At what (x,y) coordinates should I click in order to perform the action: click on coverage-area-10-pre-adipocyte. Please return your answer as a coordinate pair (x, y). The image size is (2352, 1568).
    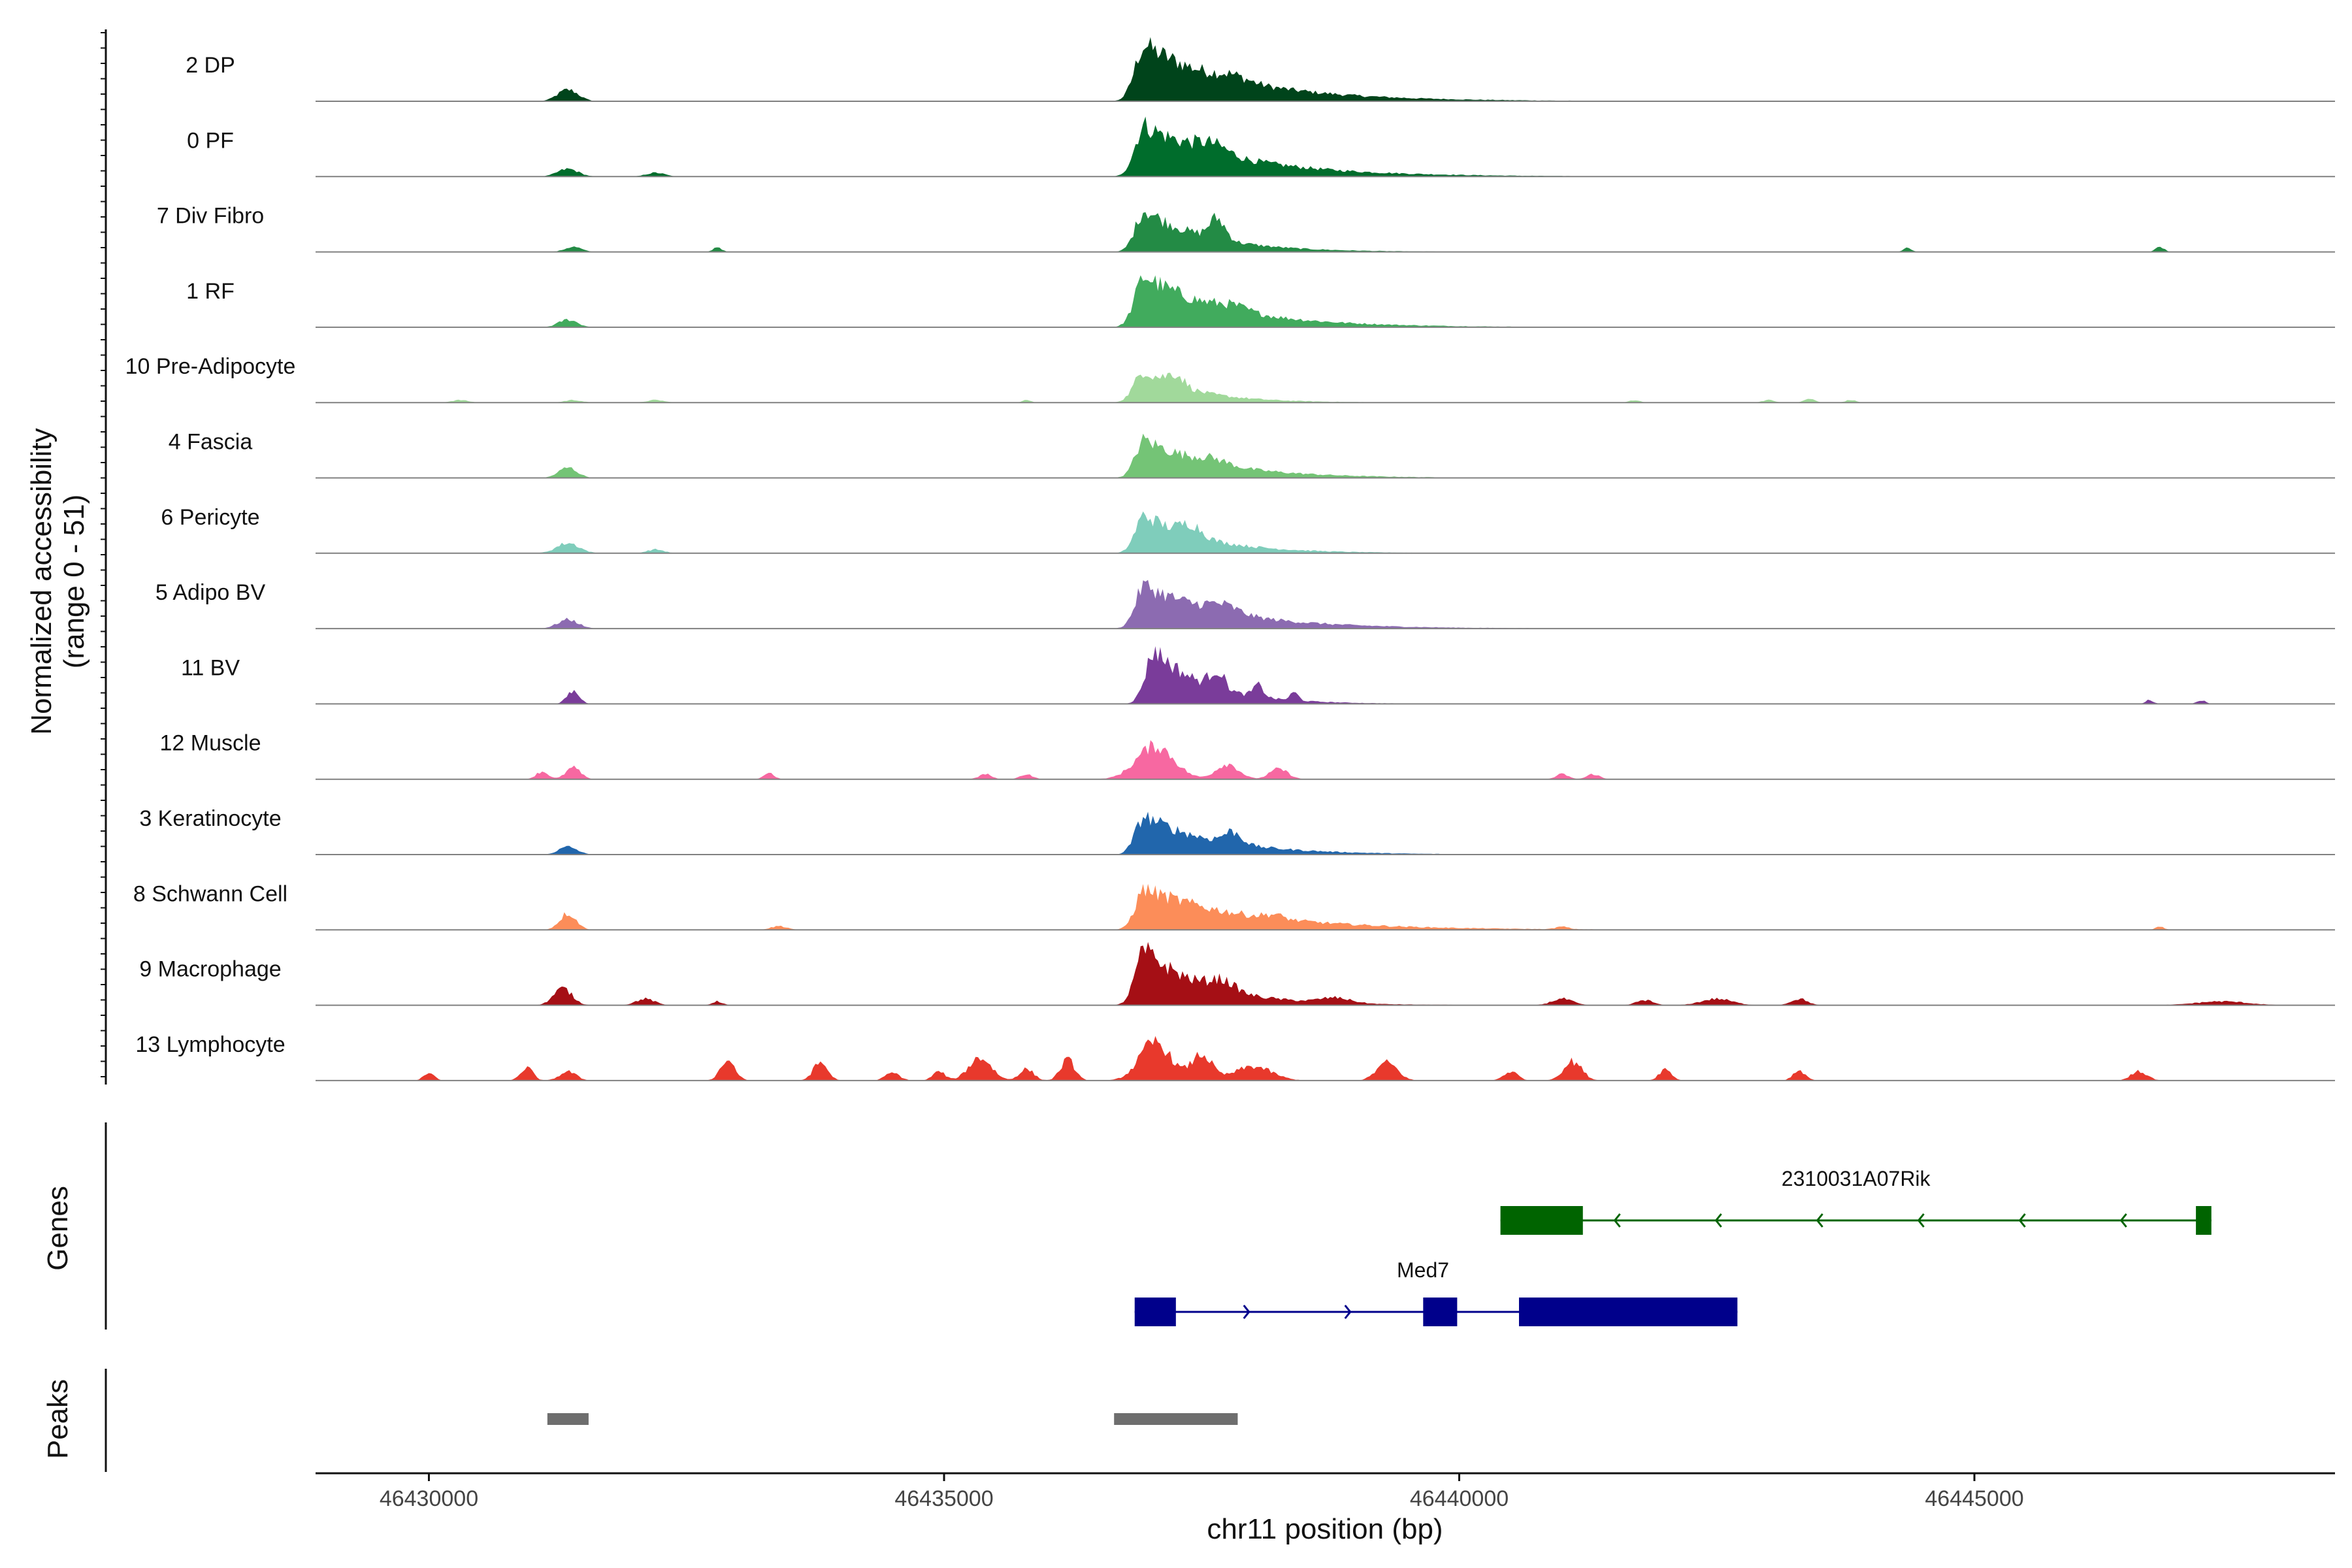
    Looking at the image, I should click on (1325, 387).